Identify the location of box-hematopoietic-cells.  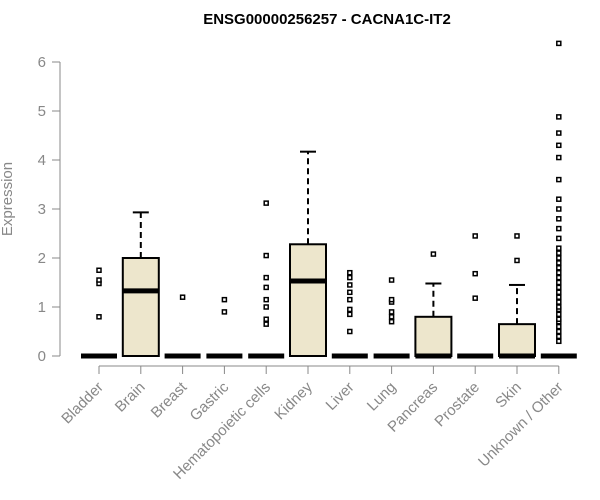
(266, 279).